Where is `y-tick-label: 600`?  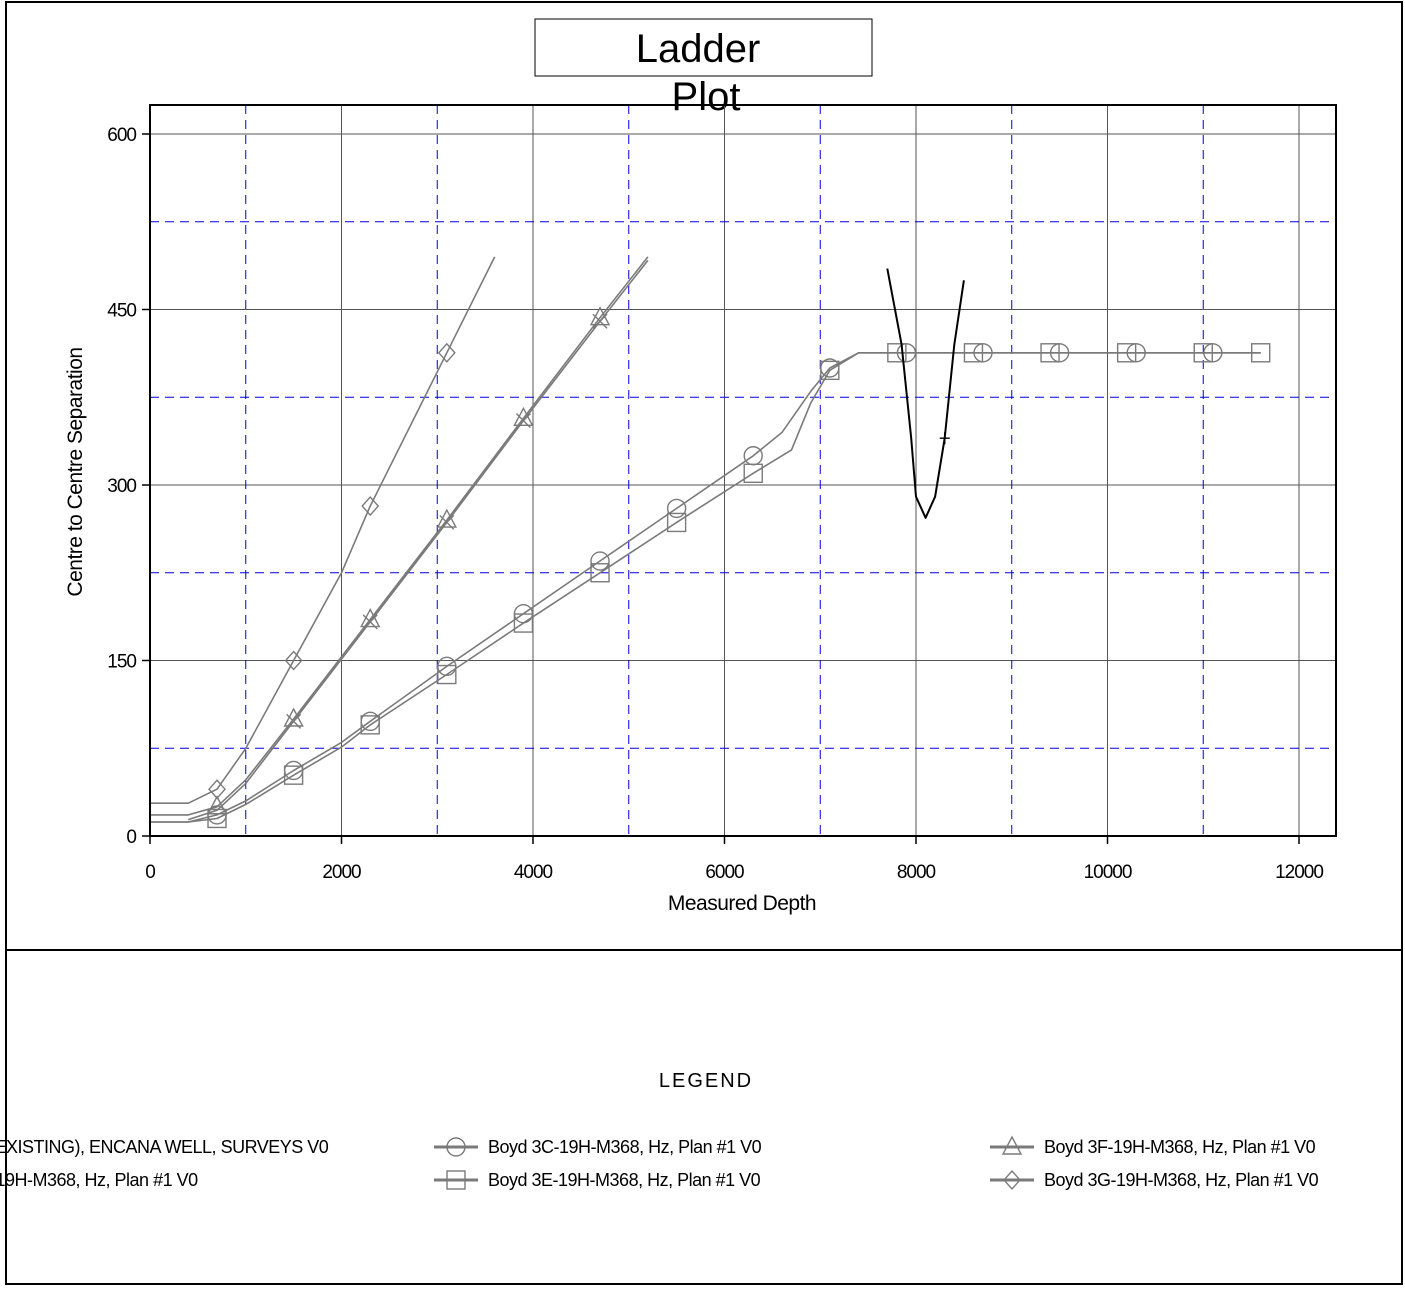
y-tick-label: 600 is located at coordinates (121, 135).